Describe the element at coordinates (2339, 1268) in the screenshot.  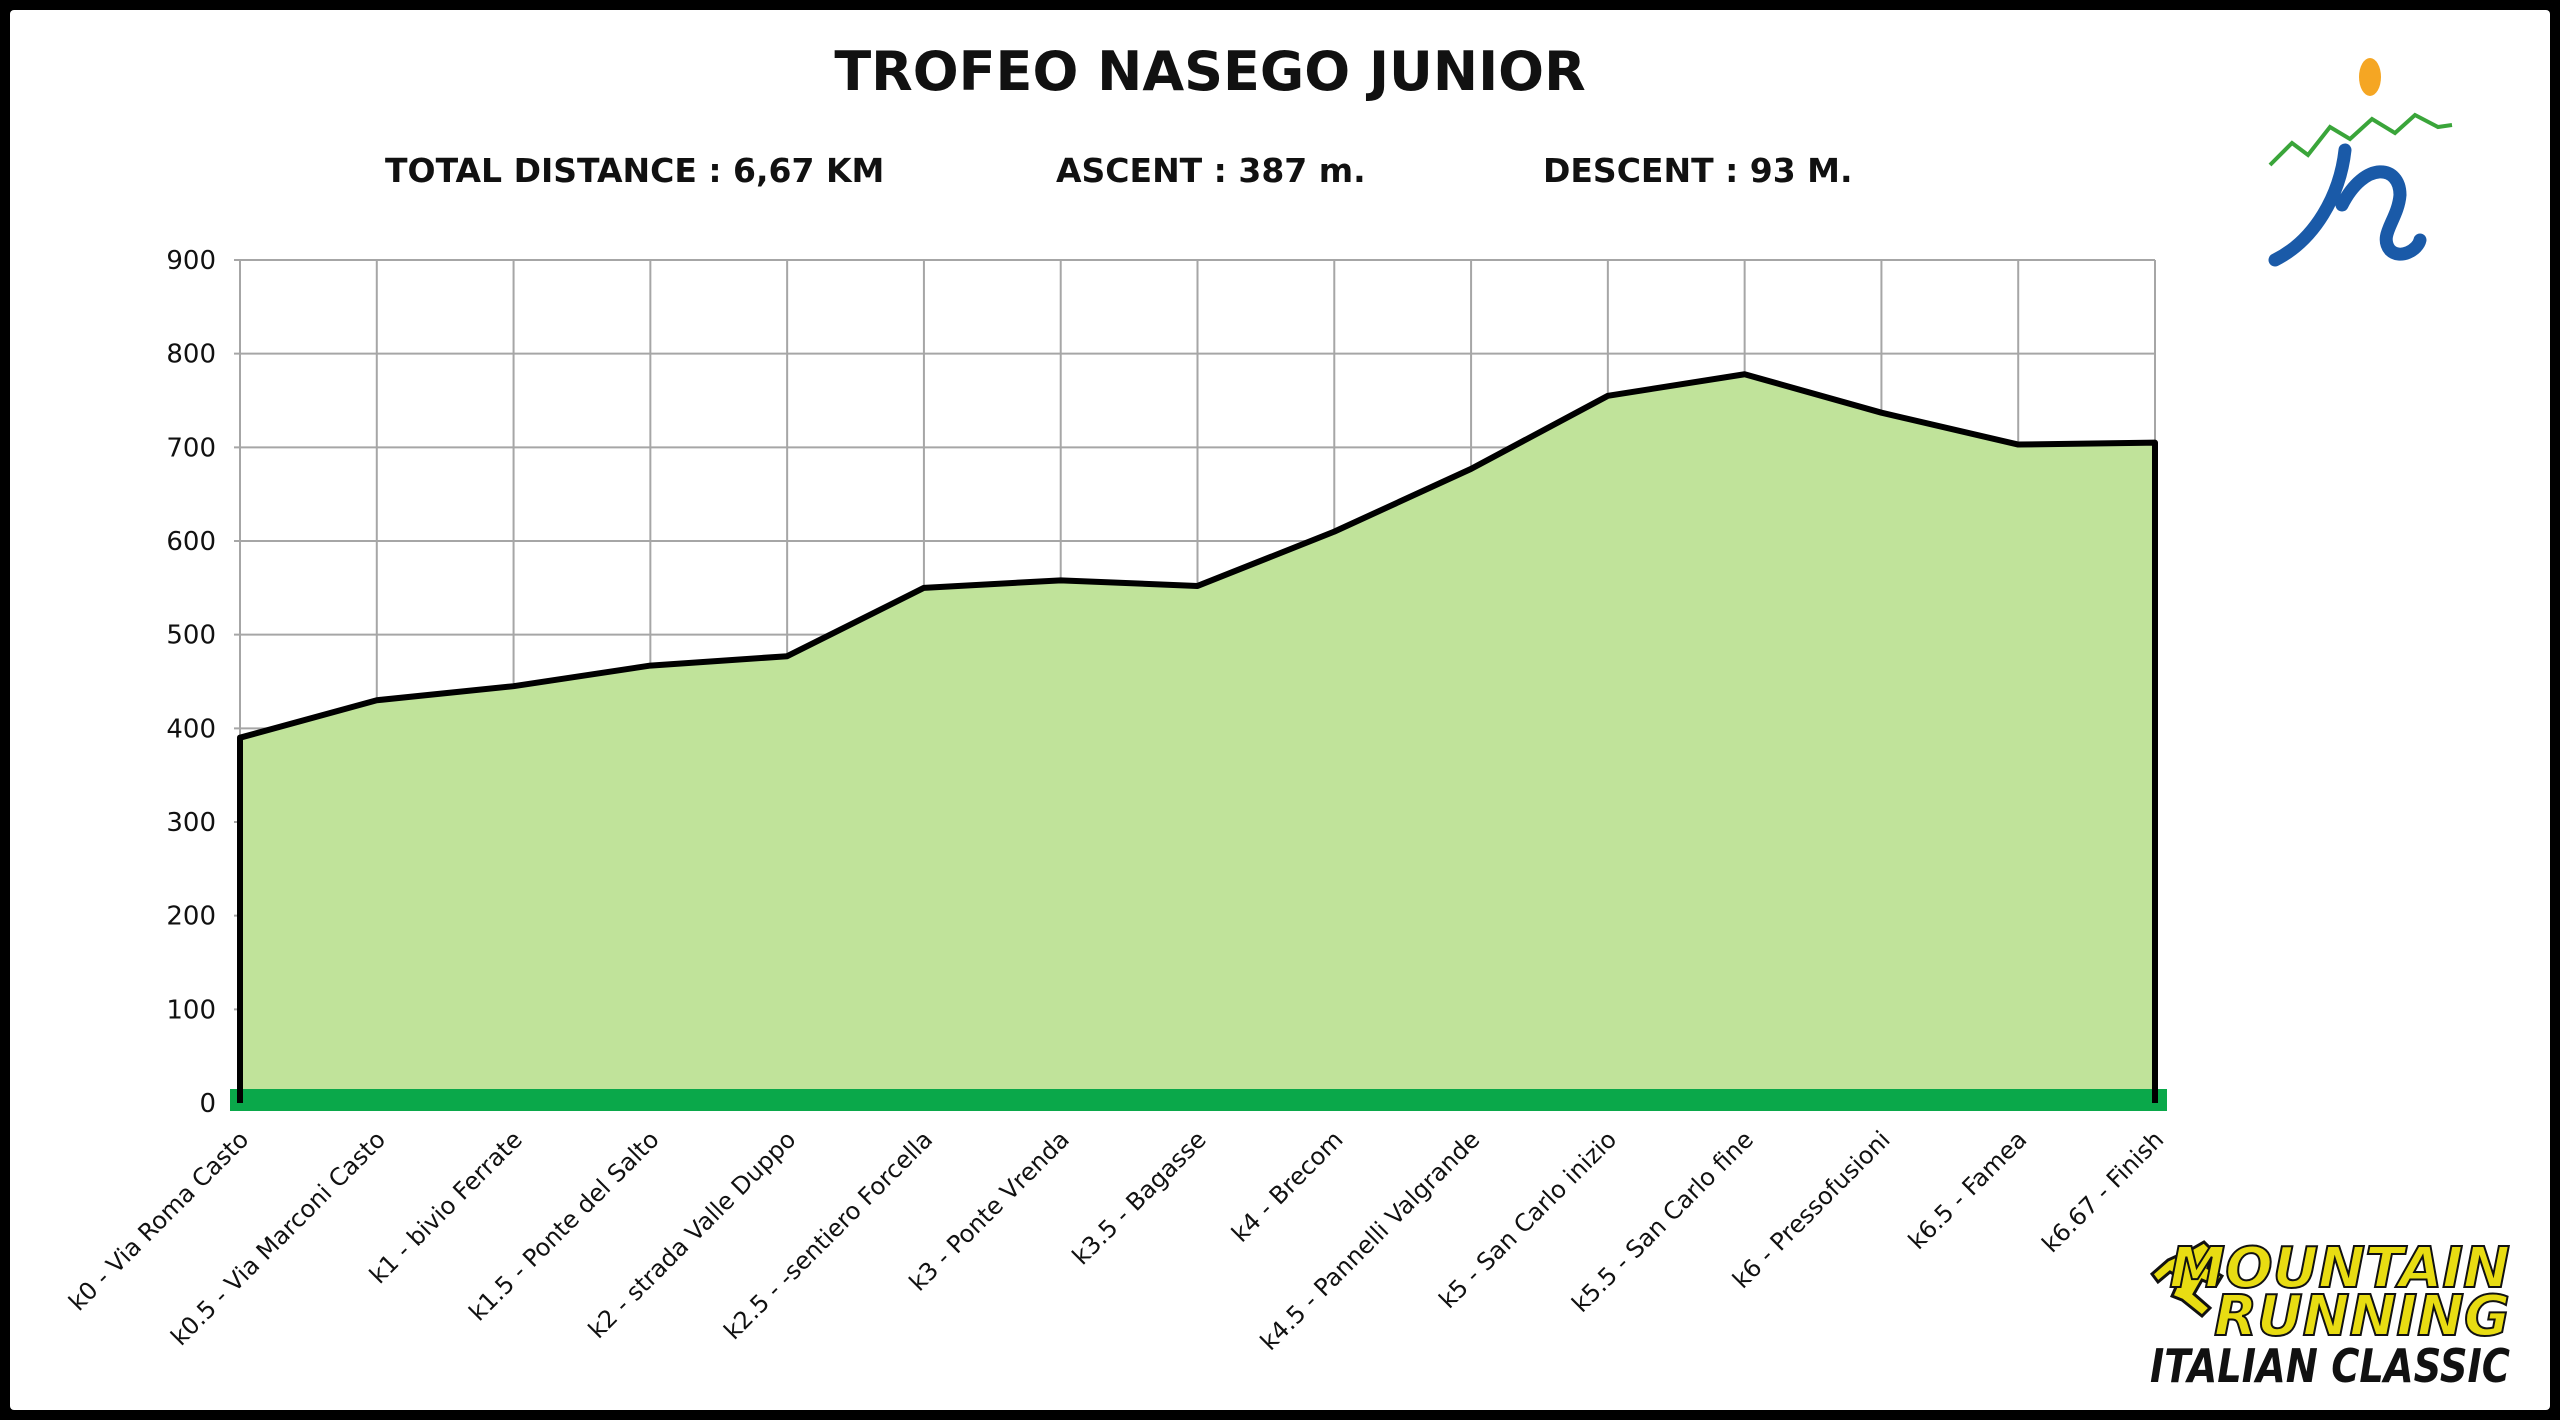
I see `brand-line1: MOUNTAIN` at that location.